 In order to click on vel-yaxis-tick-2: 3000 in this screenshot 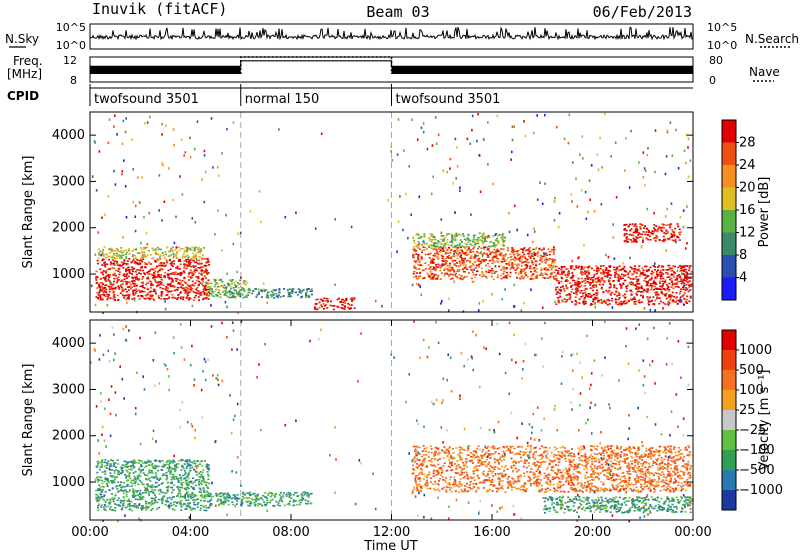, I will do `click(68, 389)`.